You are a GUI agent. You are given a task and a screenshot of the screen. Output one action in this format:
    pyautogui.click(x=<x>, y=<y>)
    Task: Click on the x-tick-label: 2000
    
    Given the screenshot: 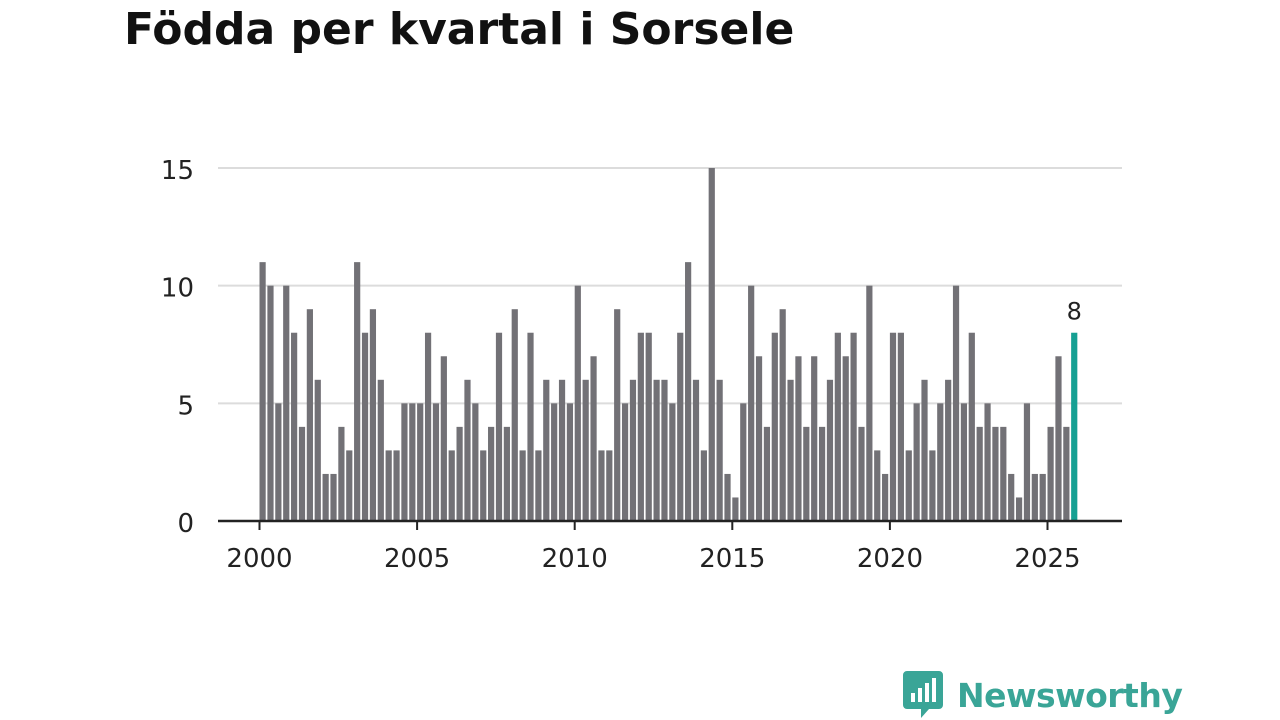 What is the action you would take?
    pyautogui.click(x=259, y=559)
    